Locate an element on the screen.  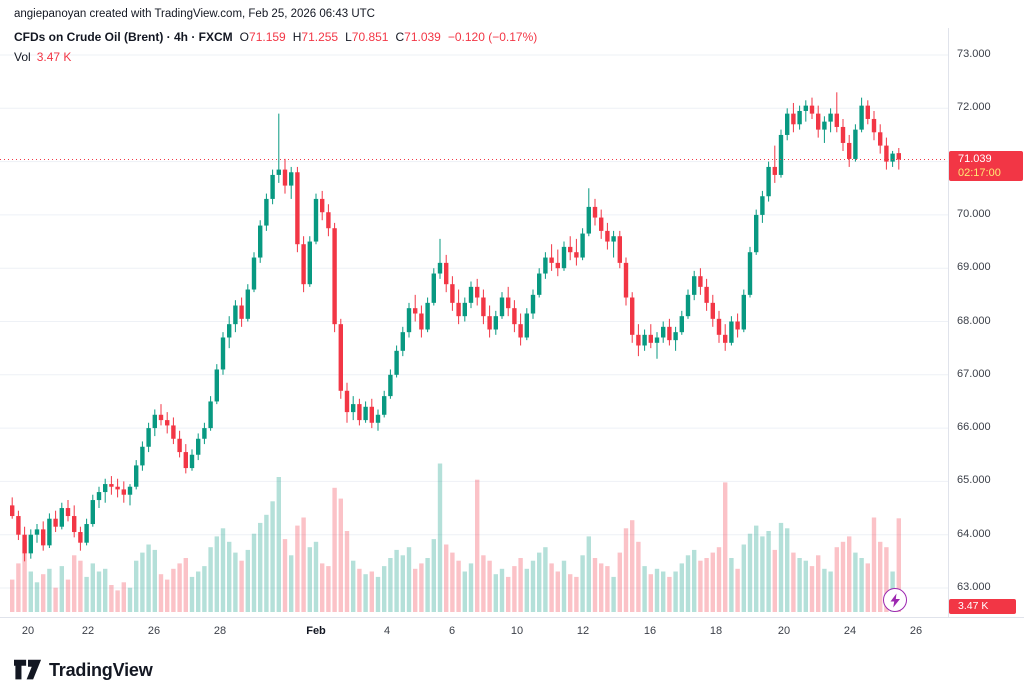
time-axis-label: 26 is located at coordinates (154, 631).